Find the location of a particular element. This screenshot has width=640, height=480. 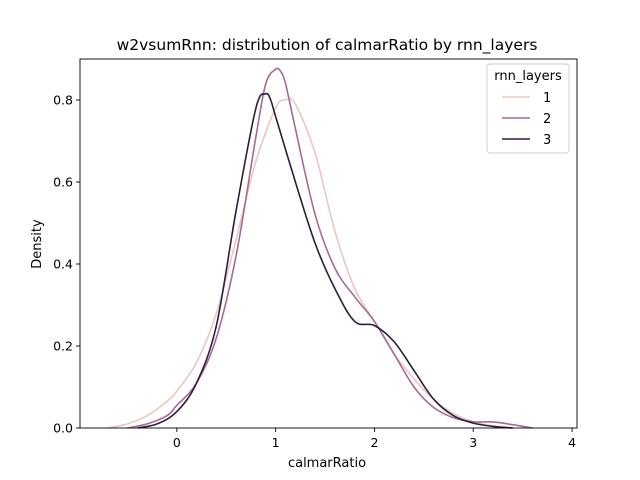

x-tick-label: 1 is located at coordinates (276, 442).